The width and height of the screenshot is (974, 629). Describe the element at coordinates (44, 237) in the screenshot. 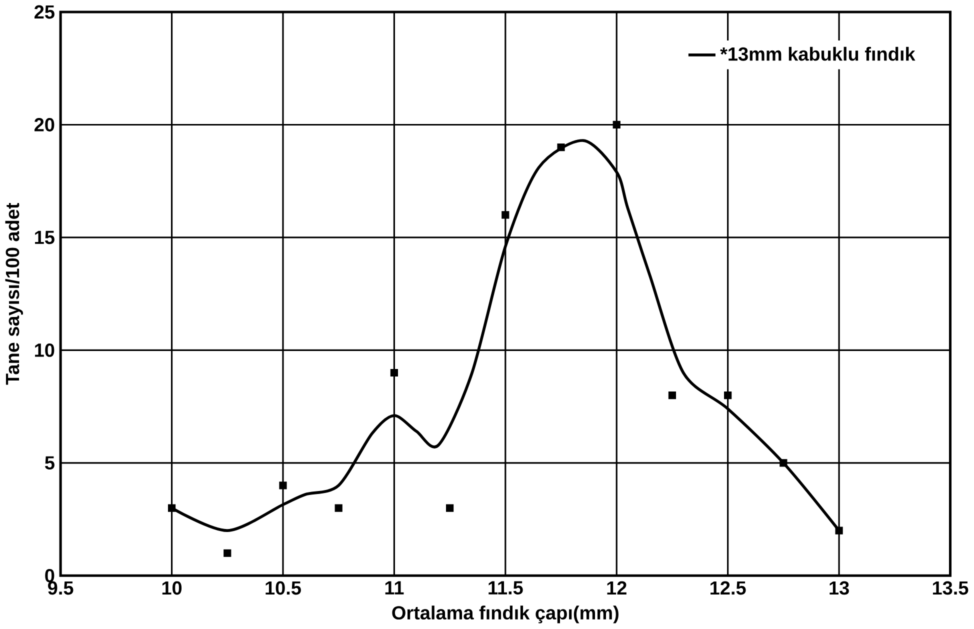

I see `y-tick-label: 15` at that location.